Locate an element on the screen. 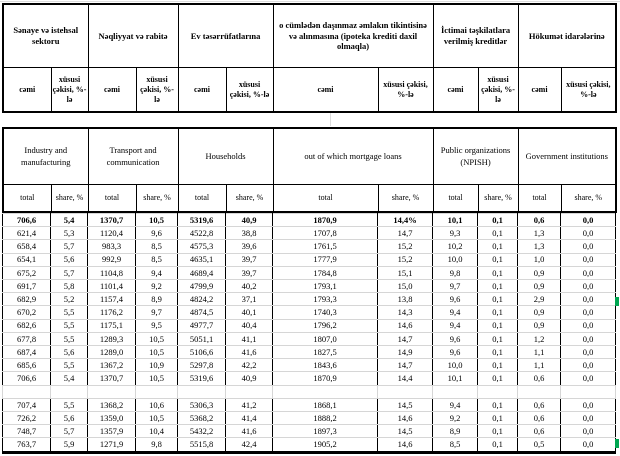 This screenshot has width=620, height=456. data-cell: 40,4 is located at coordinates (249, 325).